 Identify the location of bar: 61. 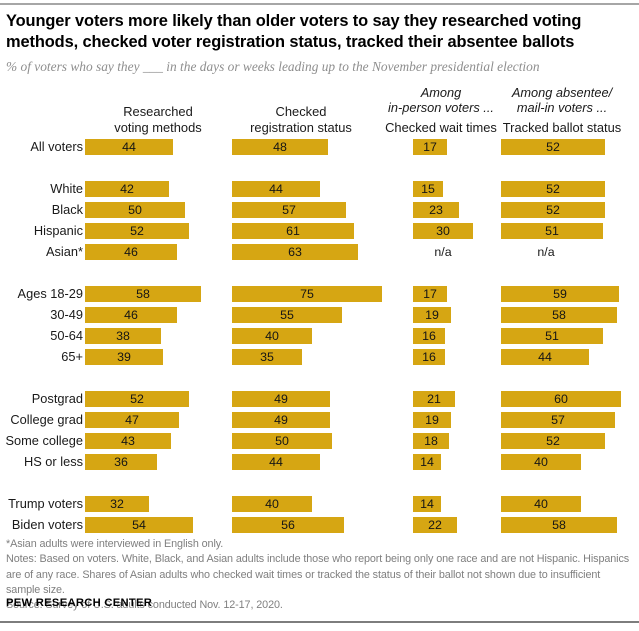
(293, 231).